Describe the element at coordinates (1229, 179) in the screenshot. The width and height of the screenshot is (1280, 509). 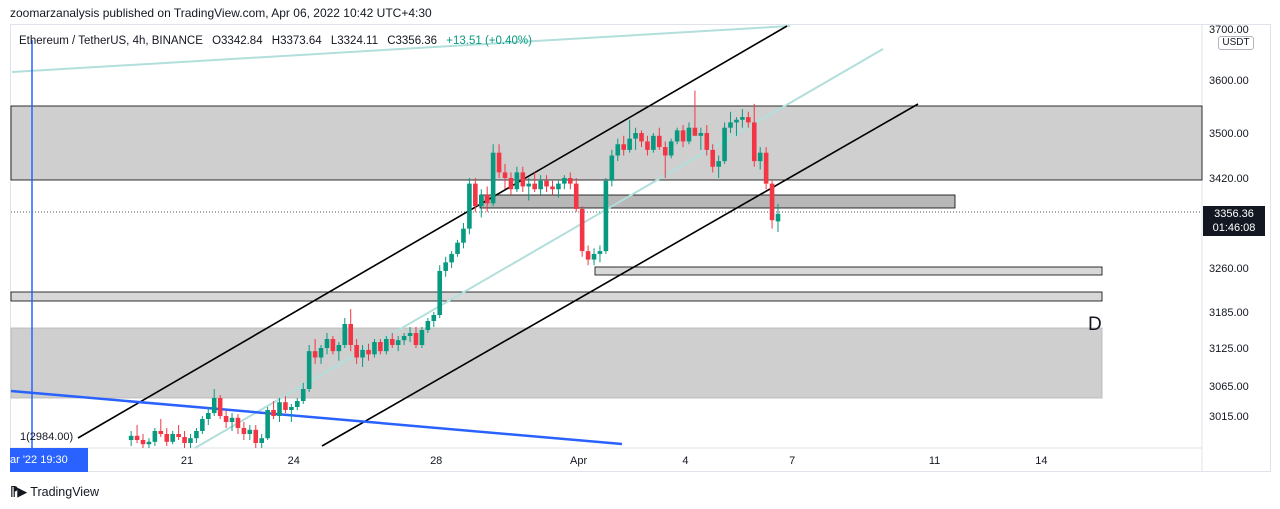
I see `price-tick-label: 3420.00` at that location.